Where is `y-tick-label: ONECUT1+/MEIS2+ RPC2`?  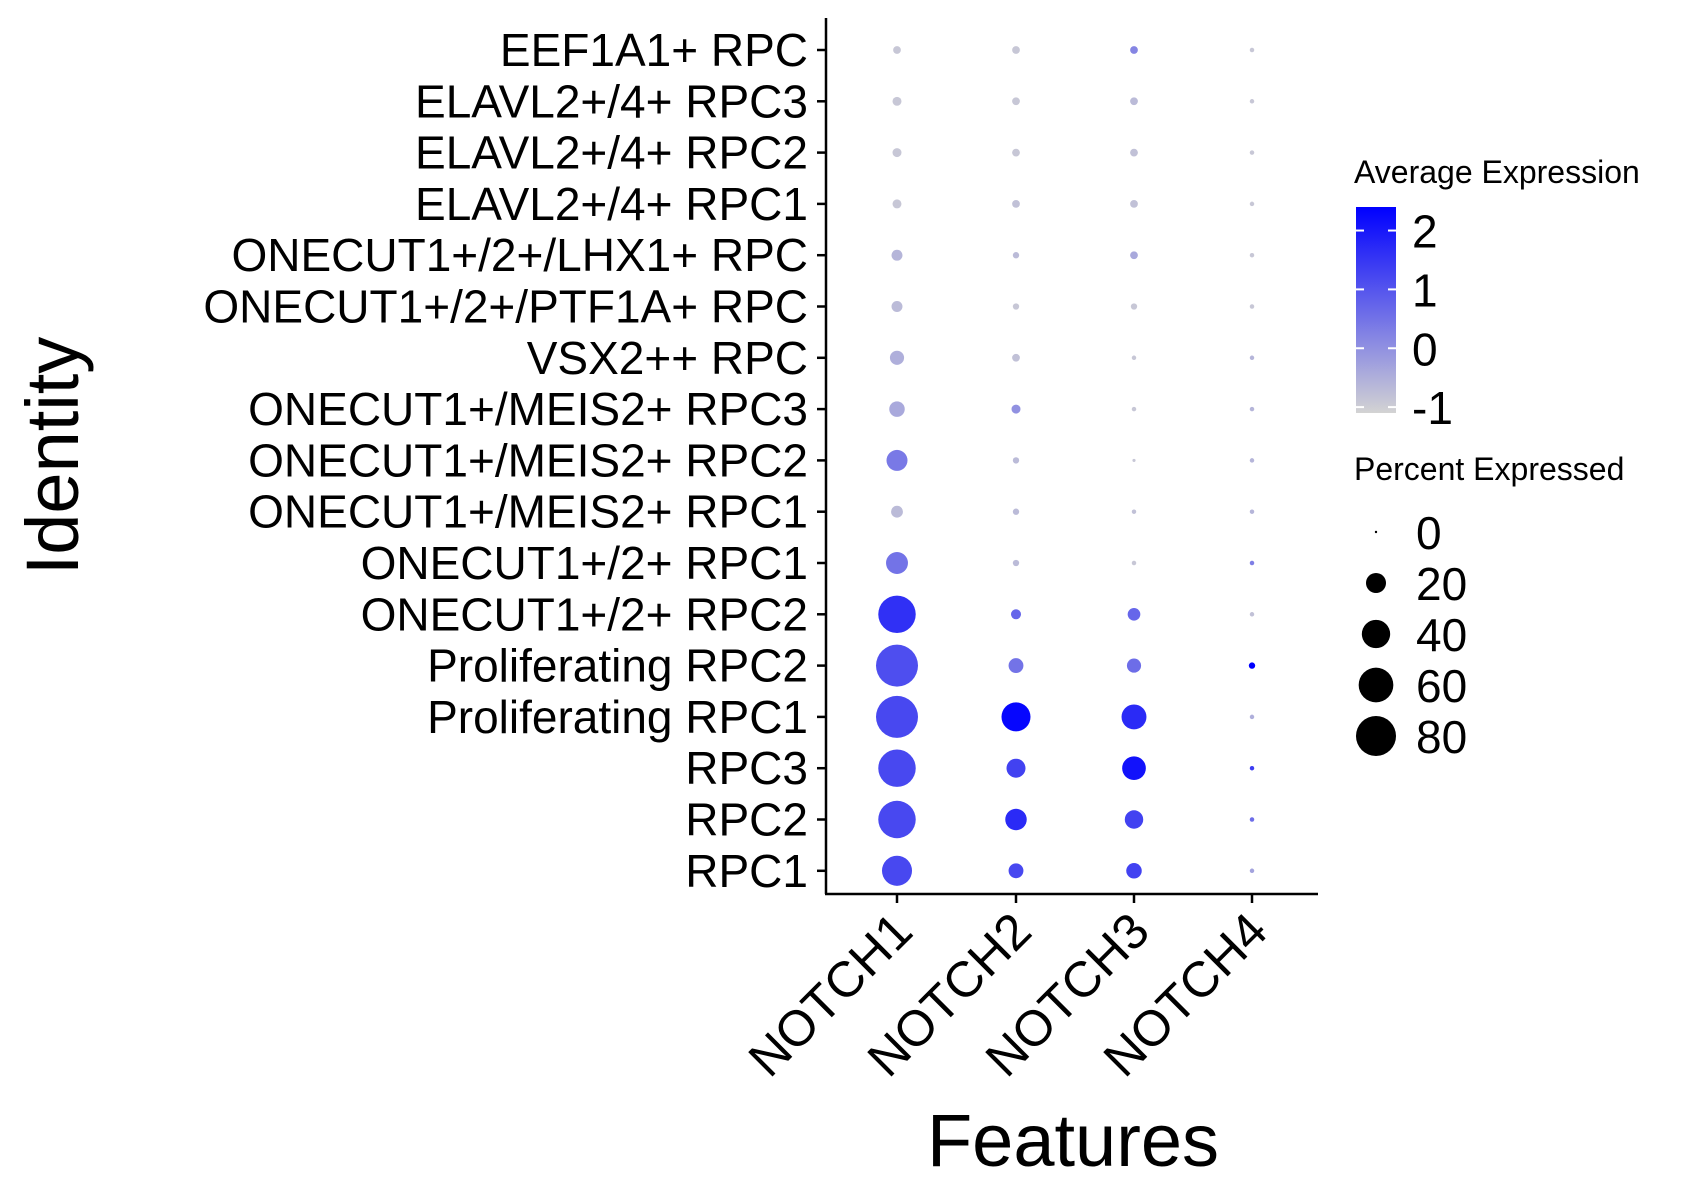 y-tick-label: ONECUT1+/MEIS2+ RPC2 is located at coordinates (528, 460).